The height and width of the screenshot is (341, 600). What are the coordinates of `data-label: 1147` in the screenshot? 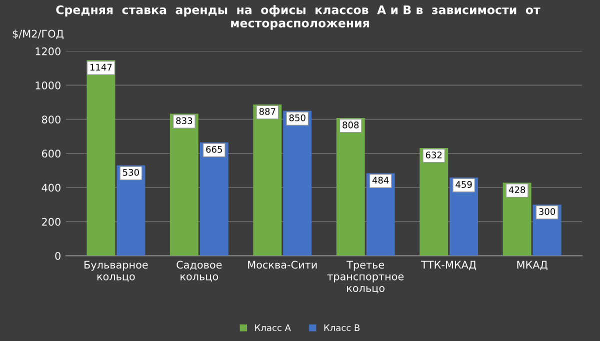 It's located at (101, 67).